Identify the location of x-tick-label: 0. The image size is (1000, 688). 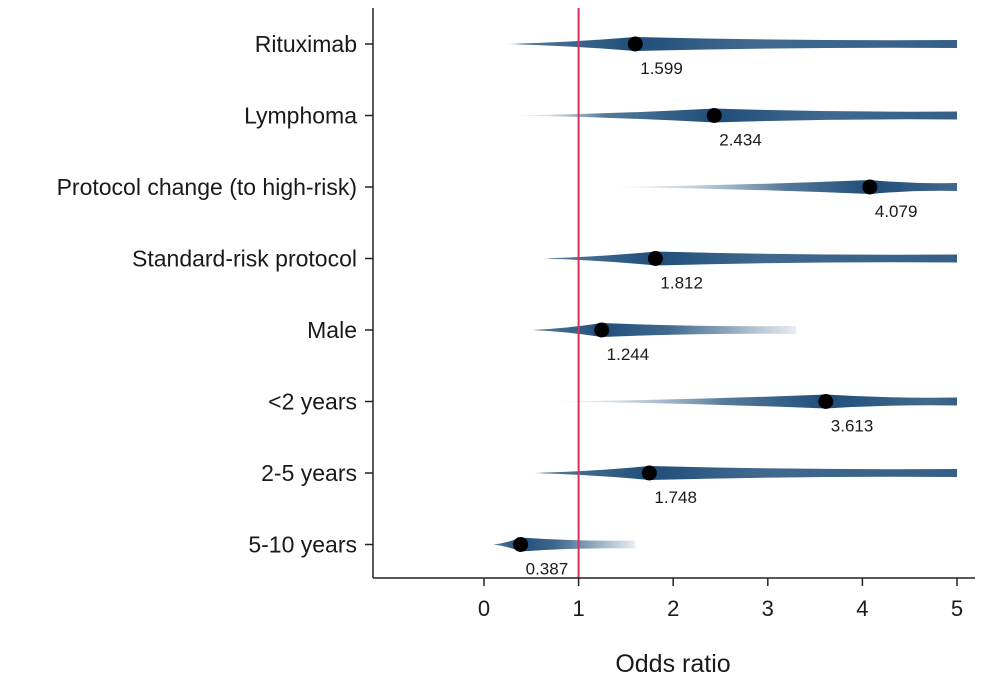
(484, 608).